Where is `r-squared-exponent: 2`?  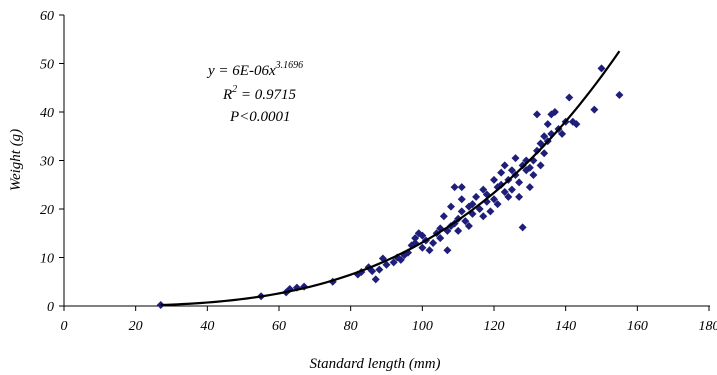 r-squared-exponent: 2 is located at coordinates (234, 89).